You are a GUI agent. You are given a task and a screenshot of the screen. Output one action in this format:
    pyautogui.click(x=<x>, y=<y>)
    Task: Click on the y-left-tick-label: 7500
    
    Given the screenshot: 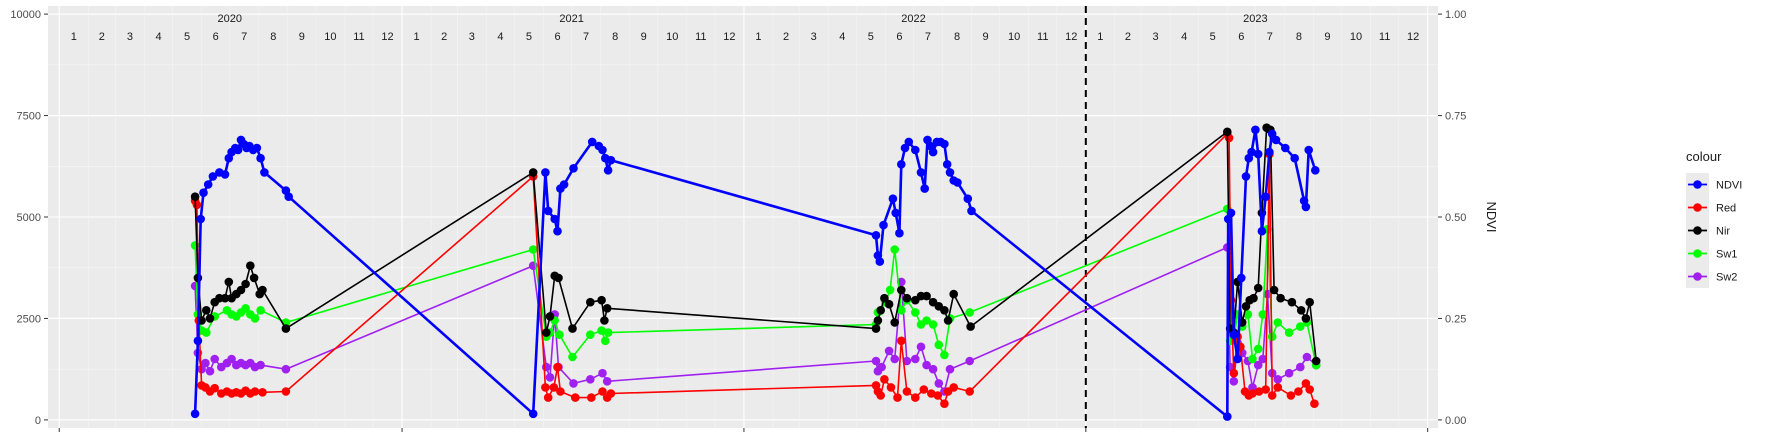 What is the action you would take?
    pyautogui.click(x=29, y=117)
    